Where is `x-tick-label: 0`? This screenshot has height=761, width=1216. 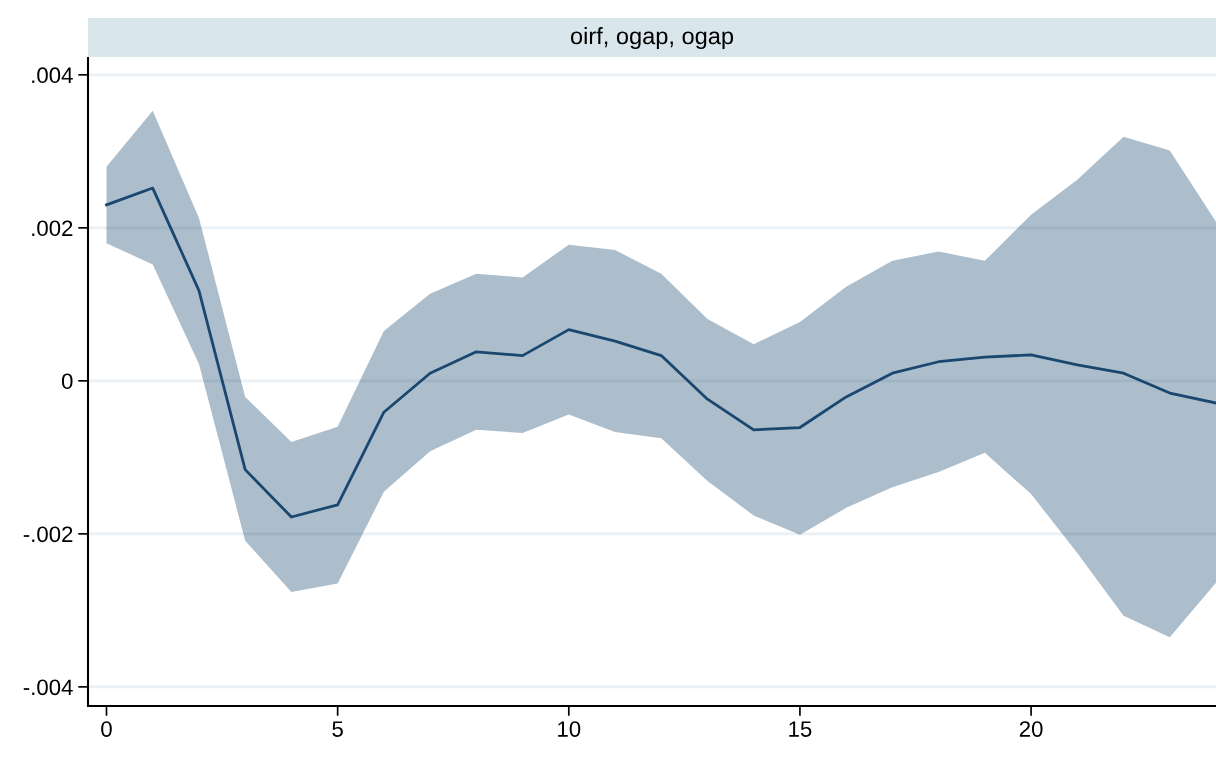
x-tick-label: 0 is located at coordinates (106, 729).